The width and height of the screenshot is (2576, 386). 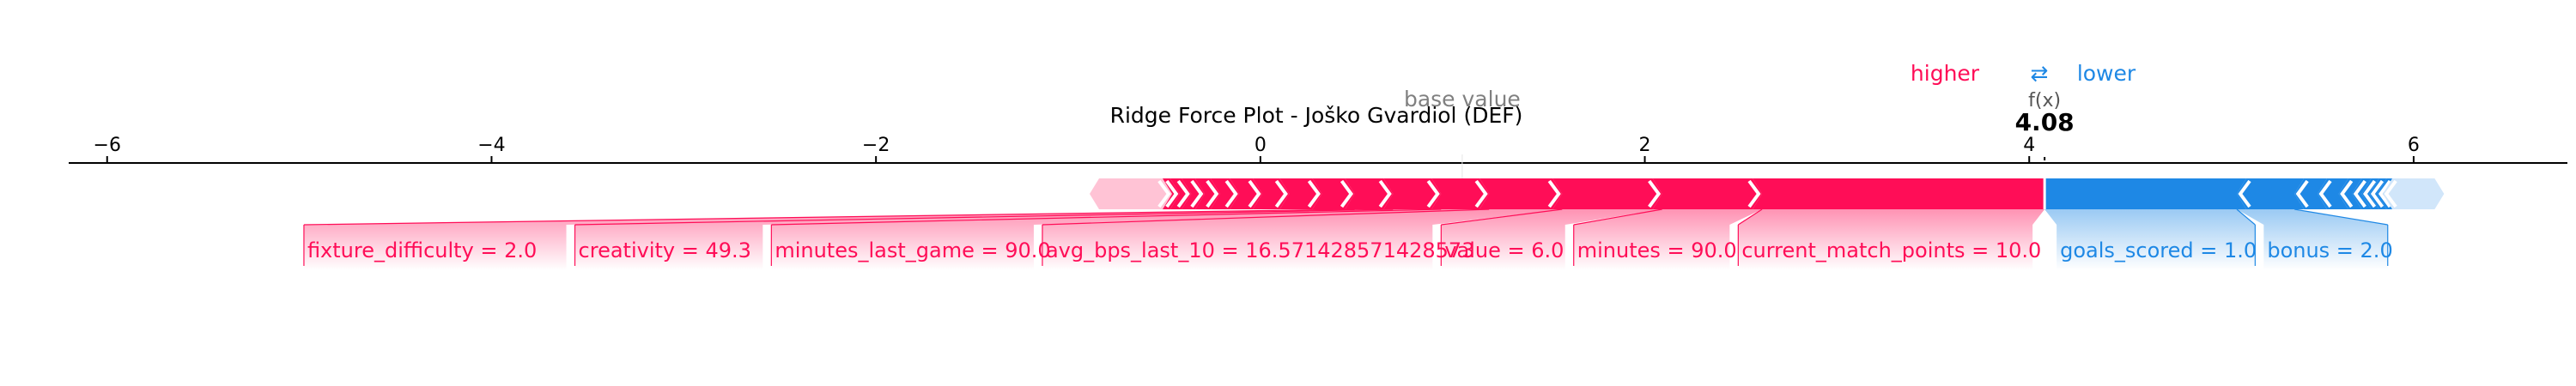 I want to click on x-tick-label: −2, so click(x=876, y=145).